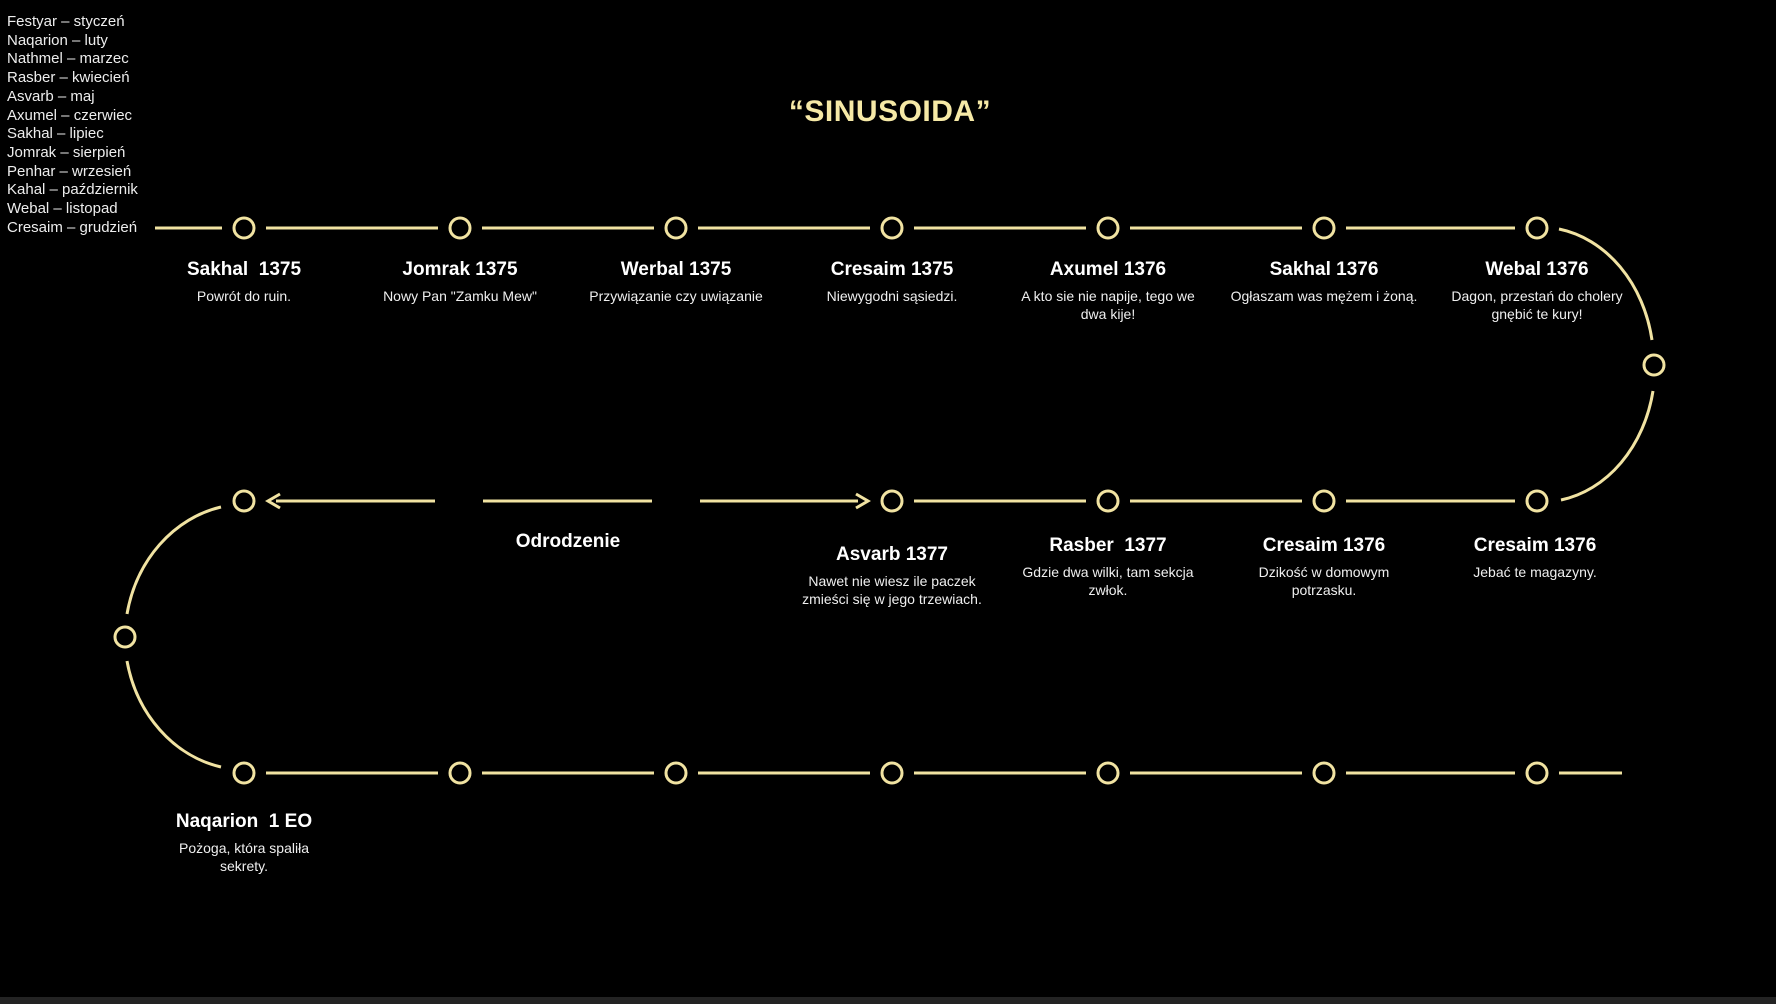  I want to click on node-subtitle: Gdzie dwa wilki, tam sekcja zwłok., so click(1108, 581).